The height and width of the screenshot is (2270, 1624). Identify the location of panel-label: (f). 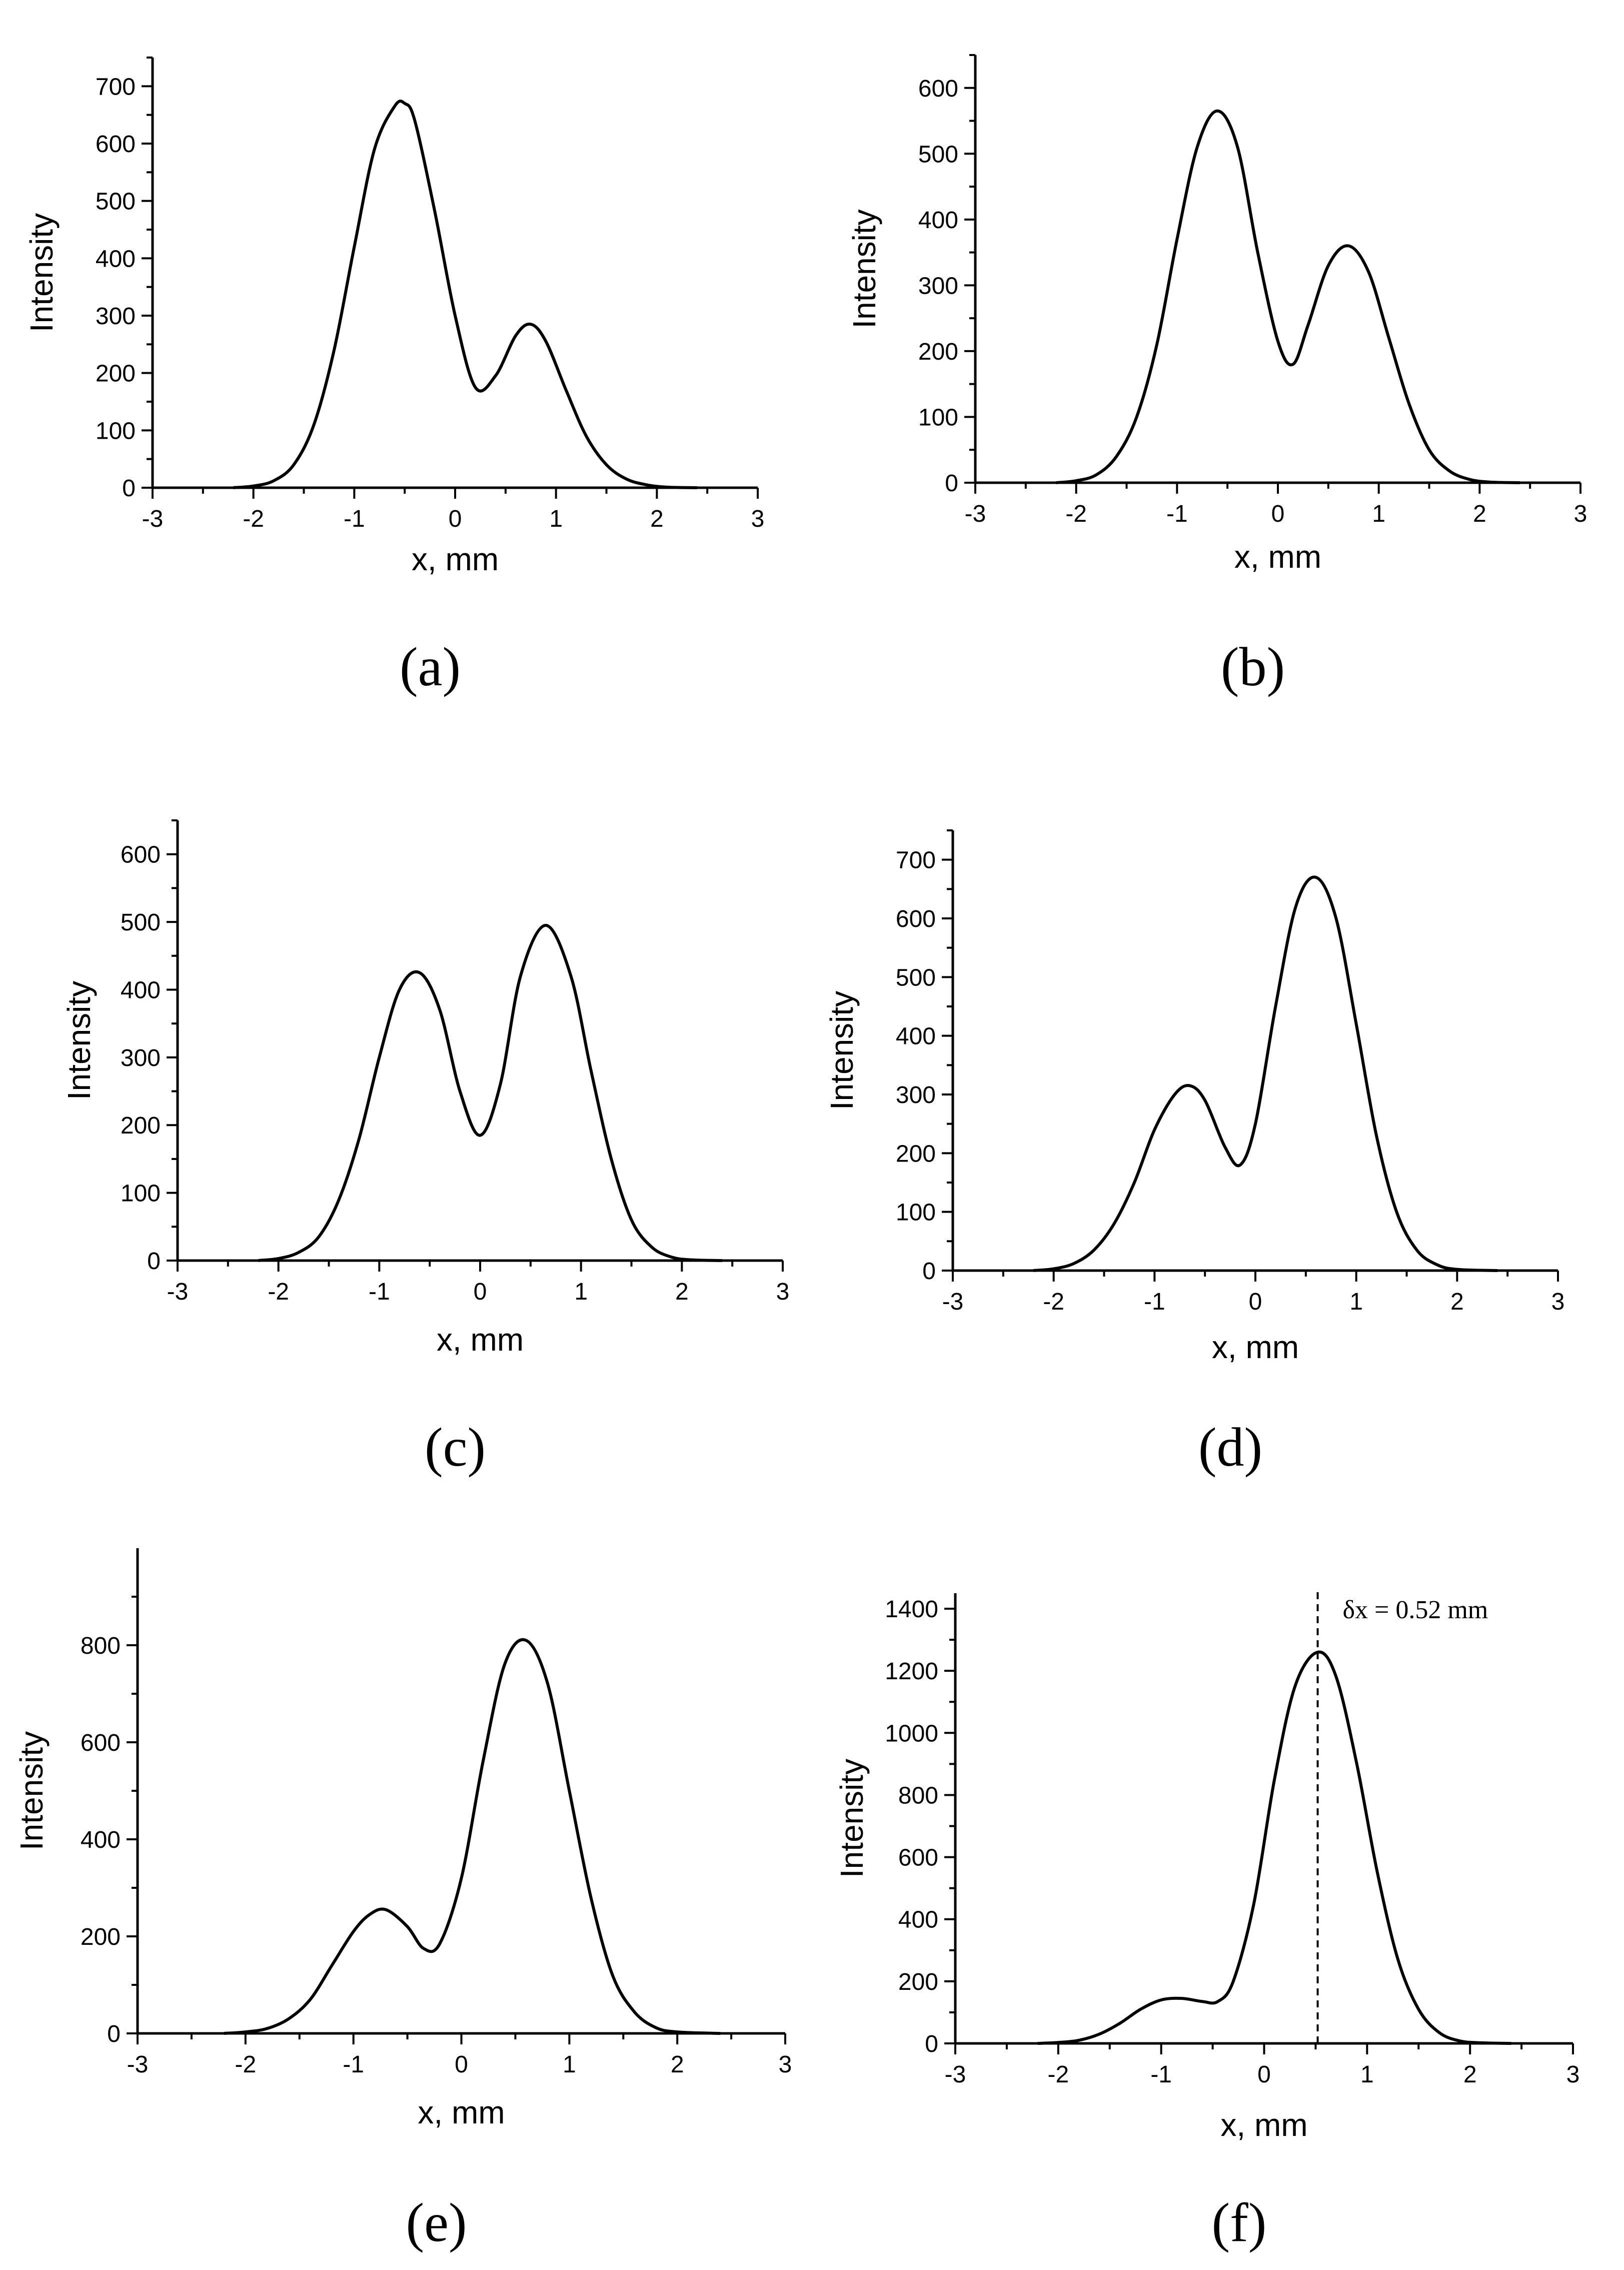
(1239, 2222).